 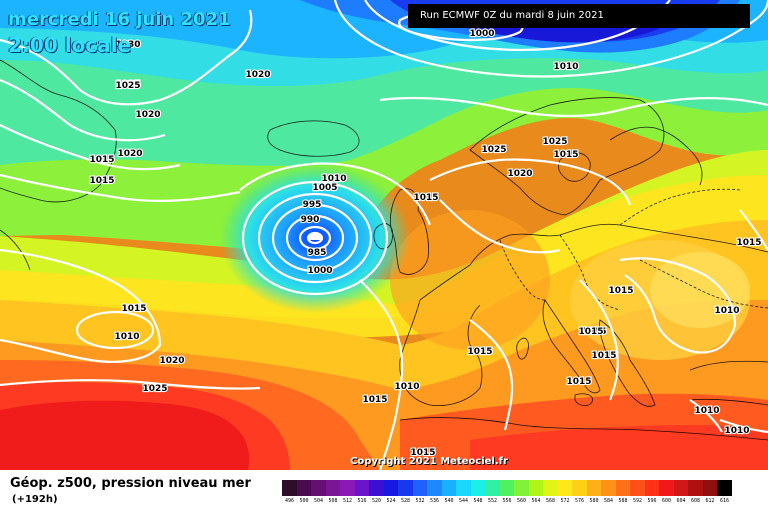 What do you see at coordinates (391, 501) in the screenshot?
I see `color-scale-value: 524` at bounding box center [391, 501].